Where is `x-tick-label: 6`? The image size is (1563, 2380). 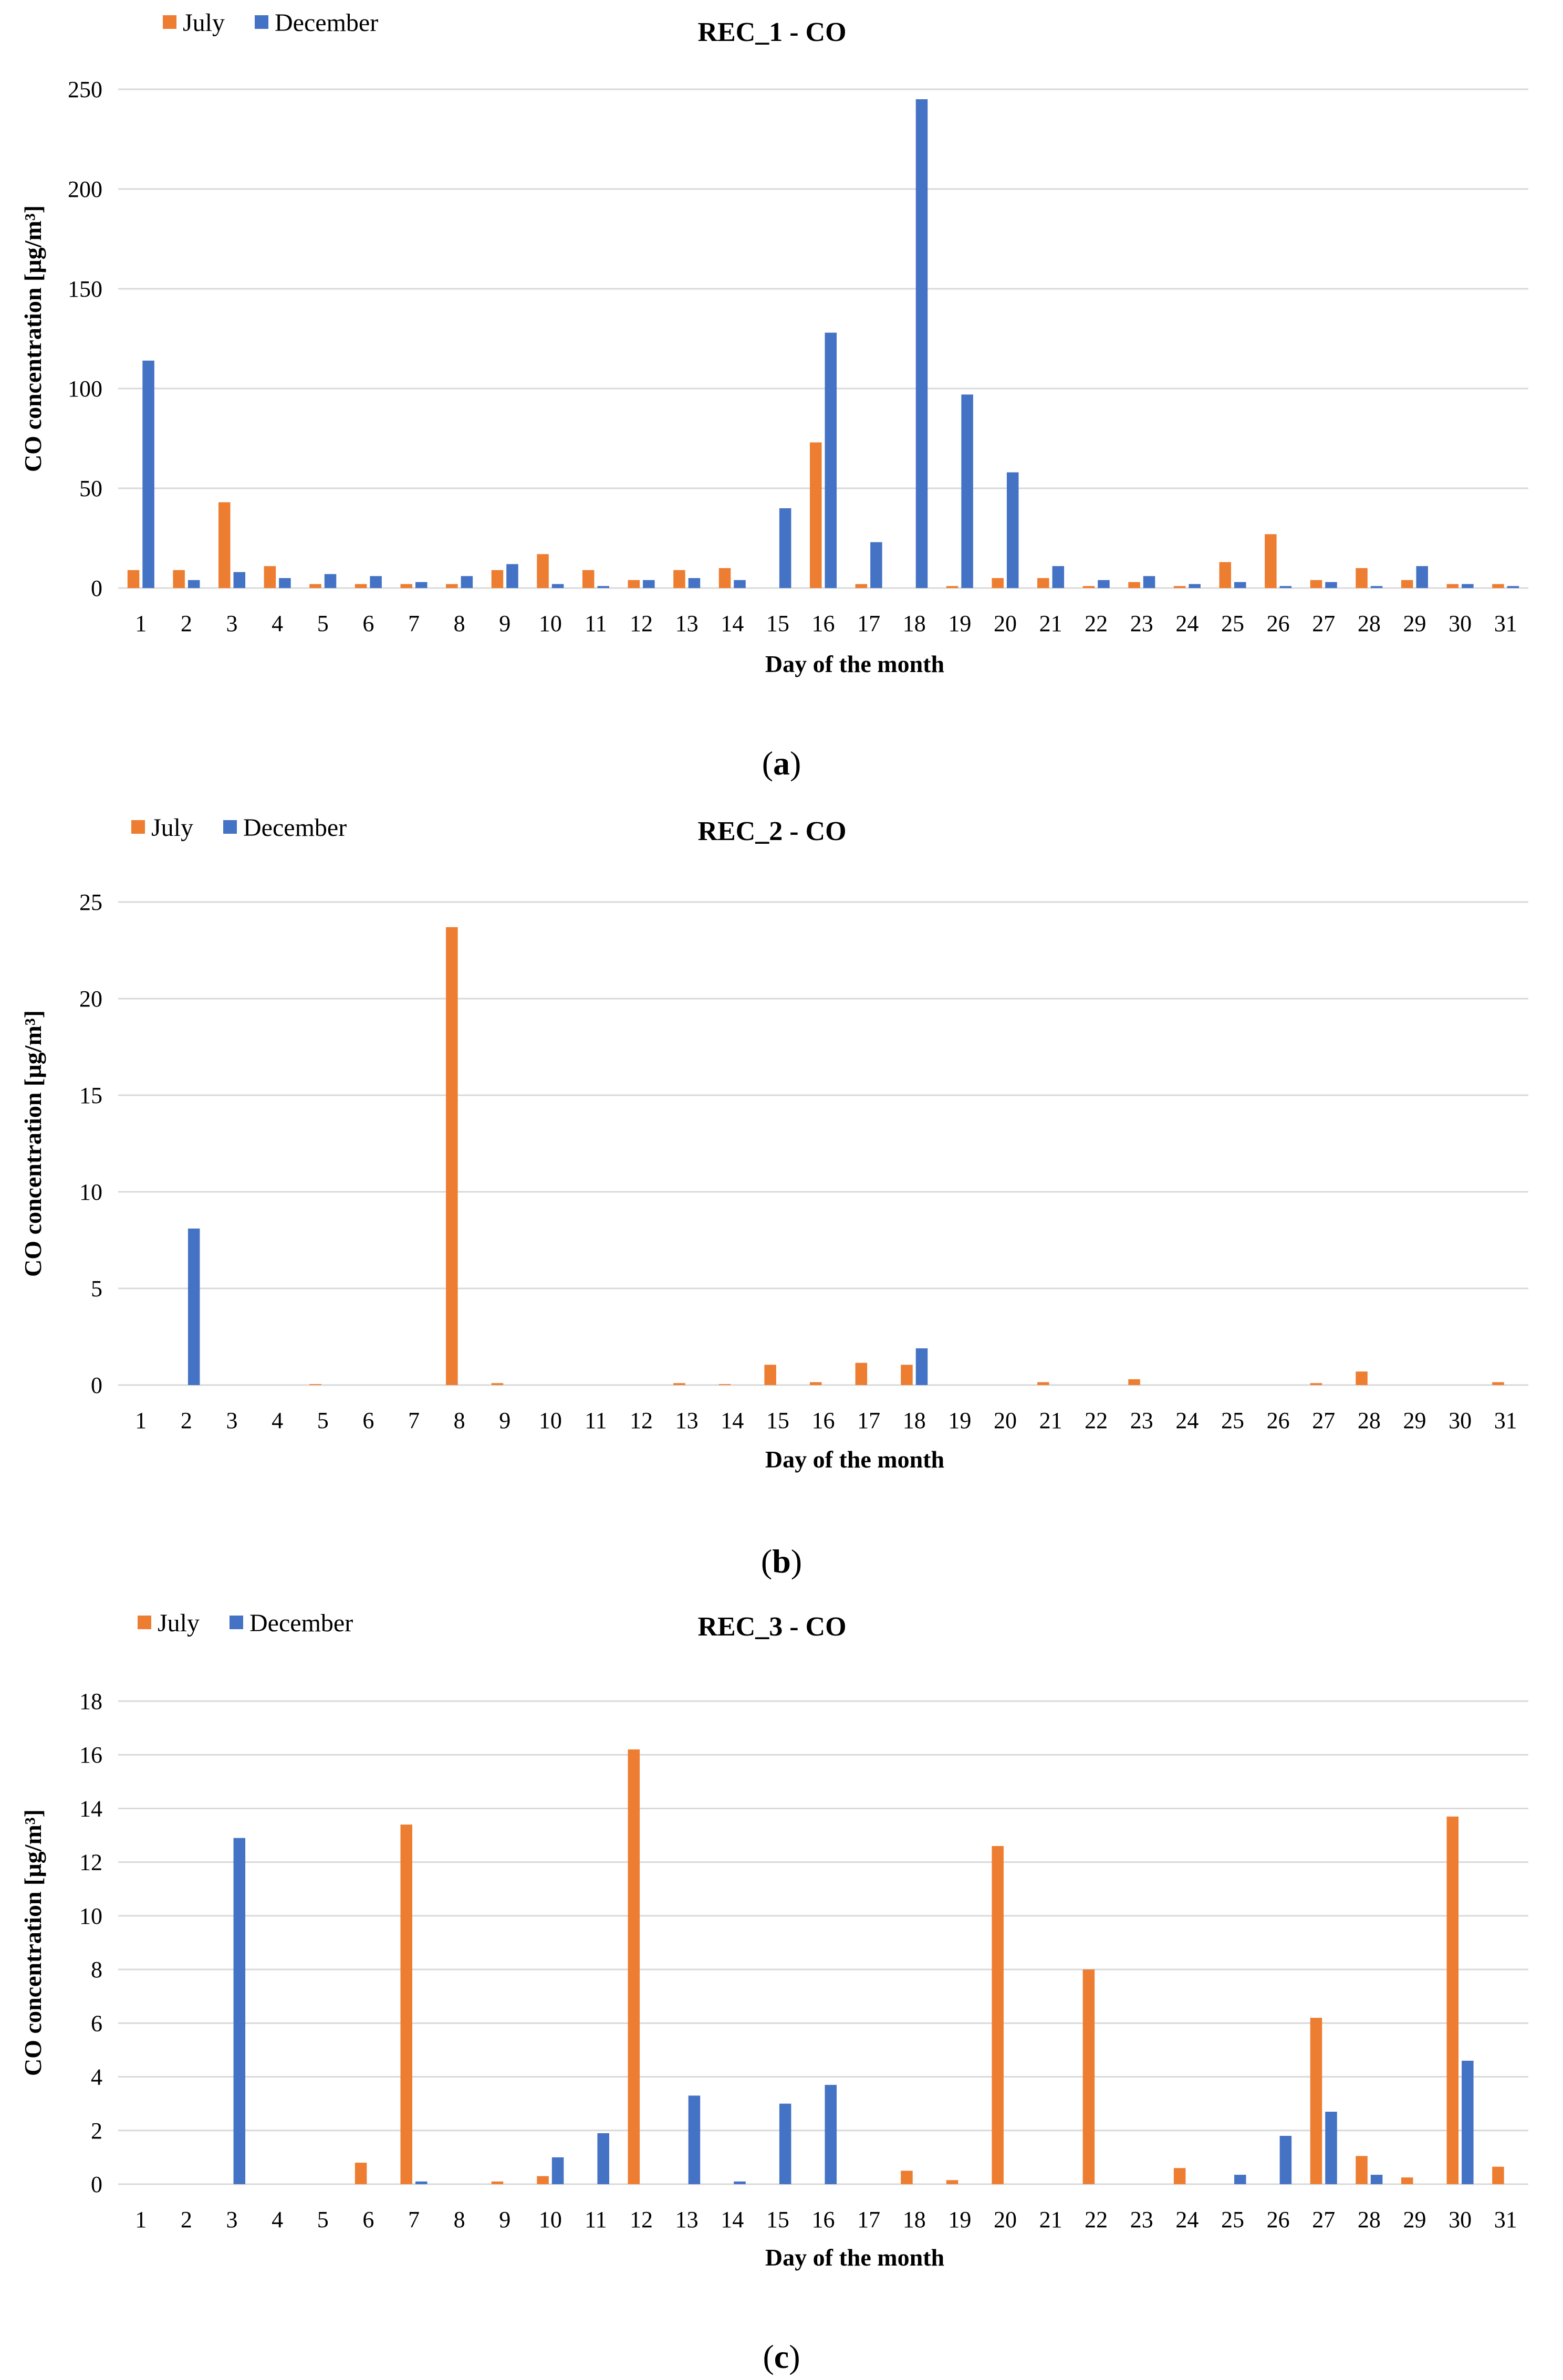 x-tick-label: 6 is located at coordinates (368, 1420).